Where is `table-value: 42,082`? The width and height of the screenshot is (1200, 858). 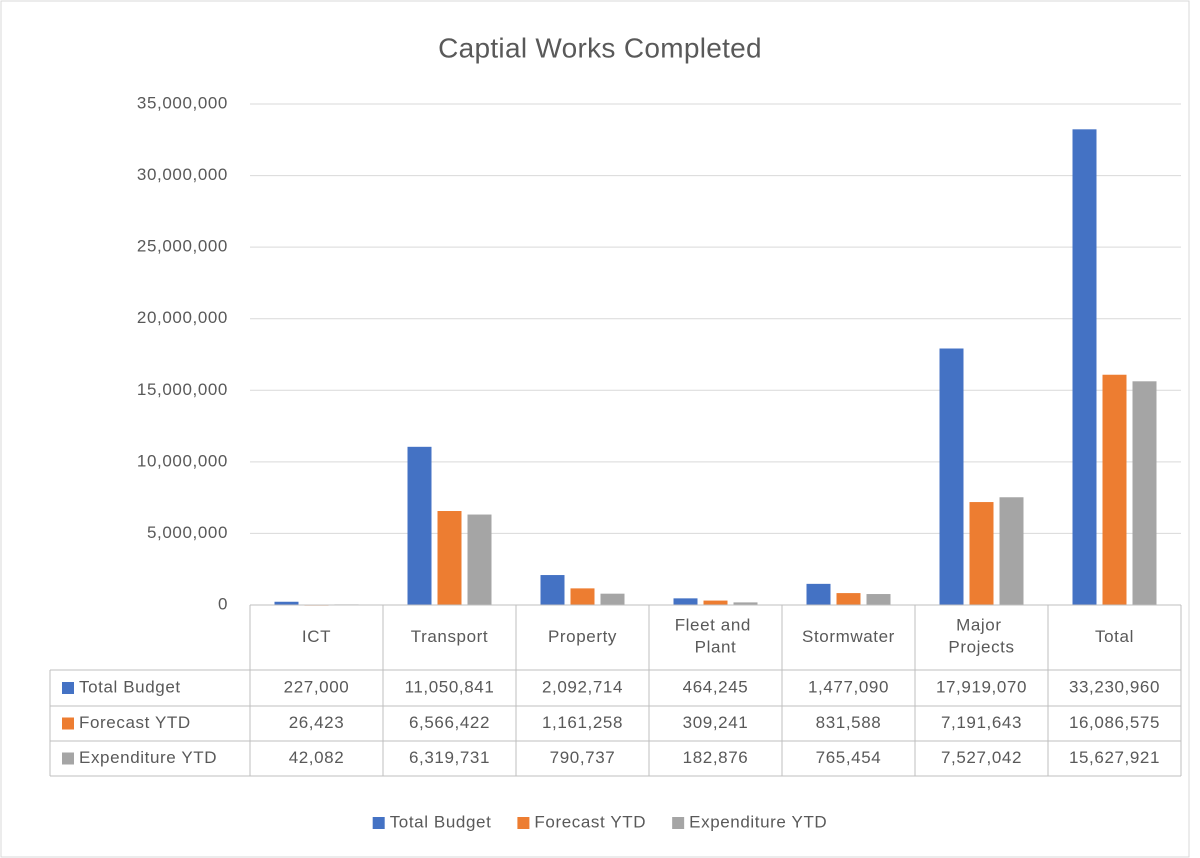
table-value: 42,082 is located at coordinates (317, 757).